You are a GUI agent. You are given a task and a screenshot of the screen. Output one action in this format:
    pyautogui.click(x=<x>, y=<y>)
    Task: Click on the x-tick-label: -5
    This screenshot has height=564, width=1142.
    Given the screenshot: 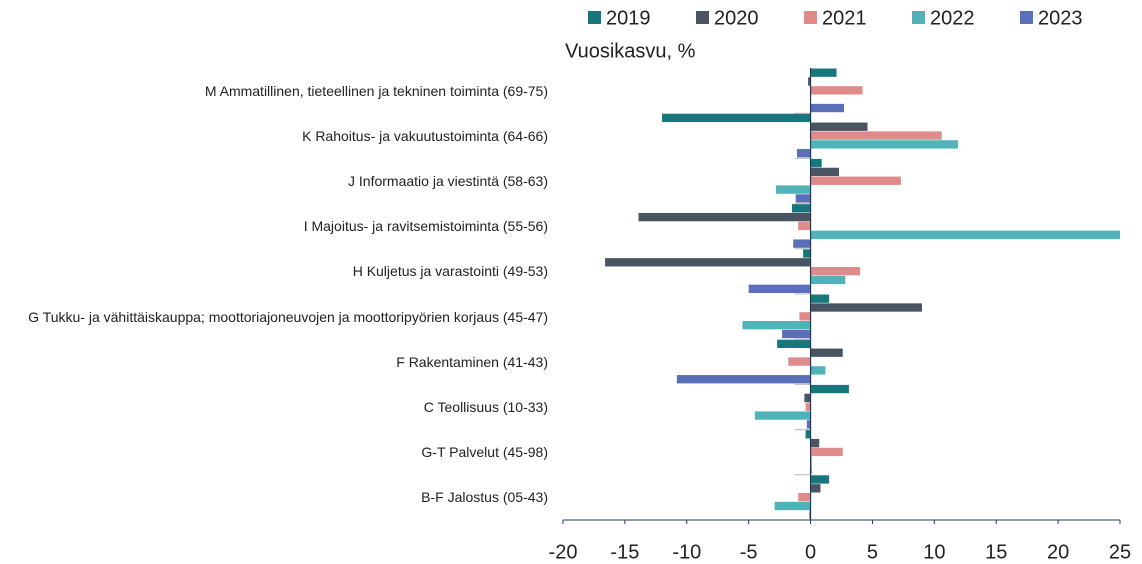 What is the action you would take?
    pyautogui.click(x=749, y=552)
    